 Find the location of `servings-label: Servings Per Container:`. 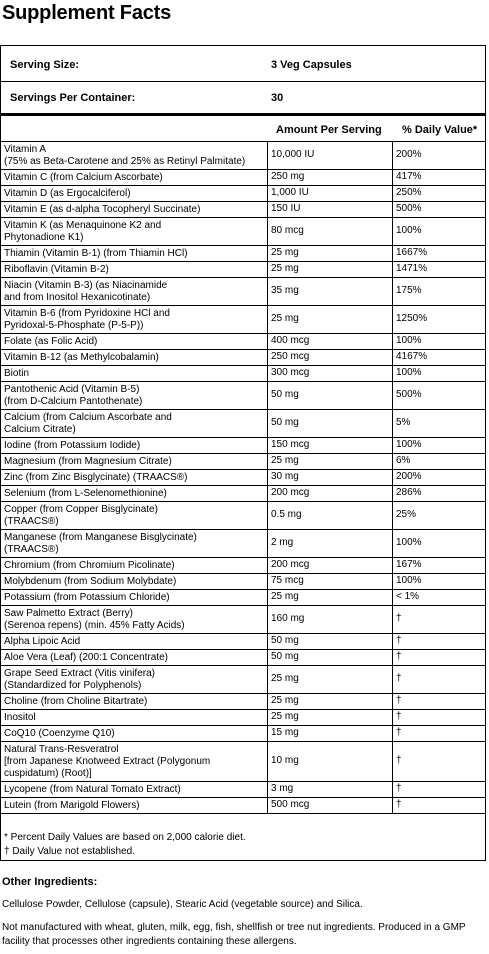

servings-label: Servings Per Container: is located at coordinates (73, 98).